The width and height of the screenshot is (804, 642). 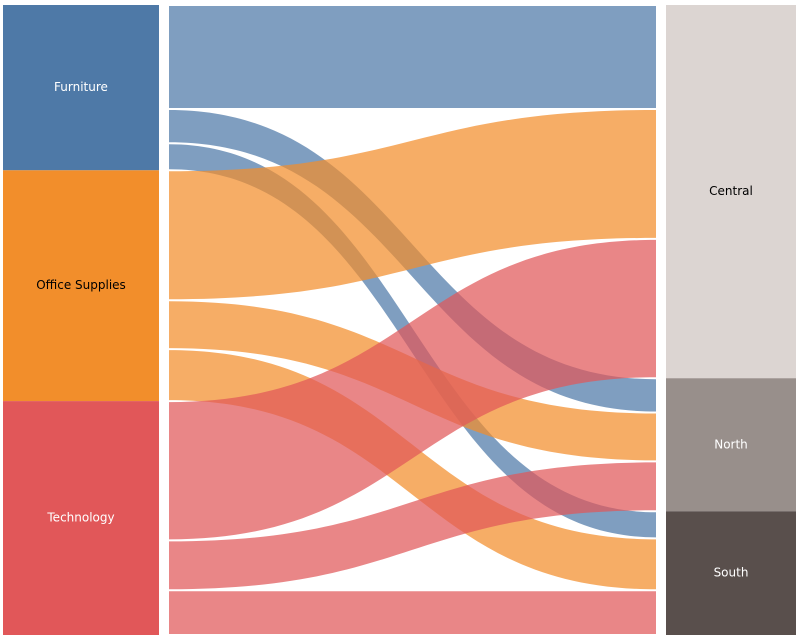 I want to click on target-node-north, so click(x=731, y=445).